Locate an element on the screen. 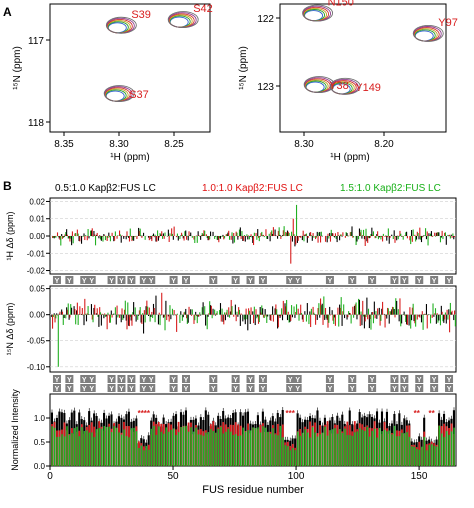  h-shift-yticks: 0.02 0.01 0.00 -0.01 -0.02 is located at coordinates (38, 236).